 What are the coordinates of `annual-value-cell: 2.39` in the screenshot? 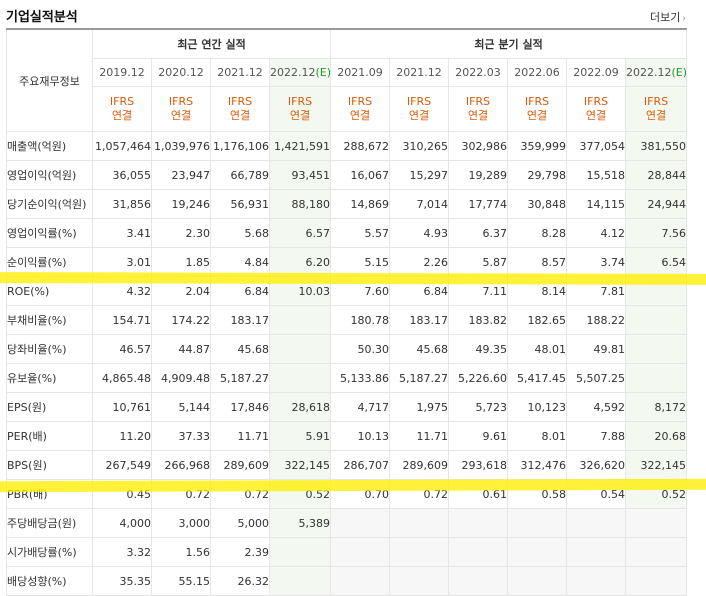 It's located at (240, 552).